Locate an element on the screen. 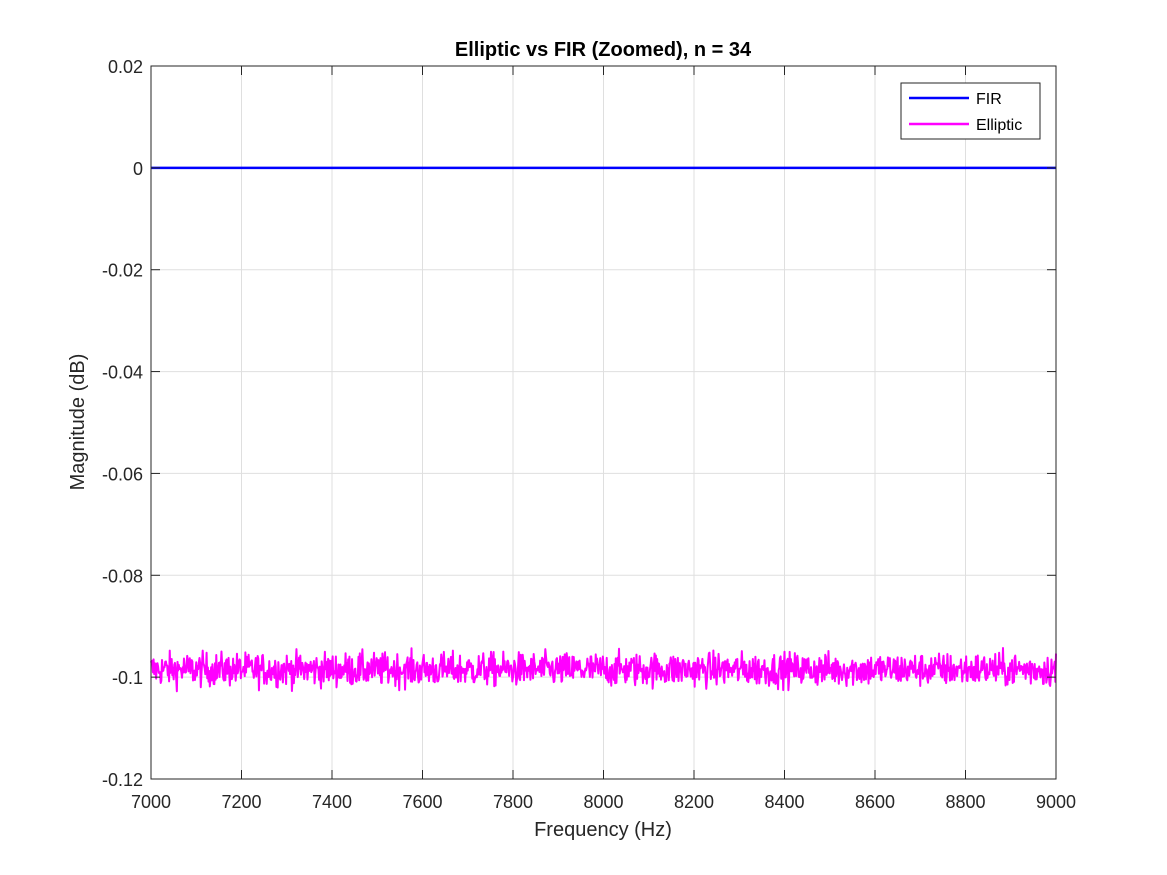  y-tick-label: -0.02 is located at coordinates (122, 271).